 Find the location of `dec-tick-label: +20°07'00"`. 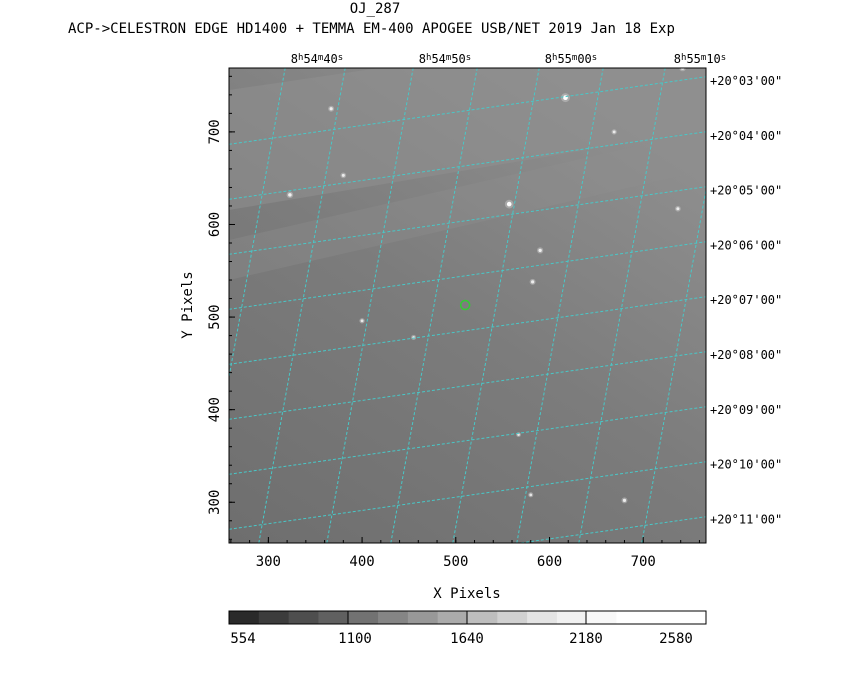

dec-tick-label: +20°07'00" is located at coordinates (746, 300).